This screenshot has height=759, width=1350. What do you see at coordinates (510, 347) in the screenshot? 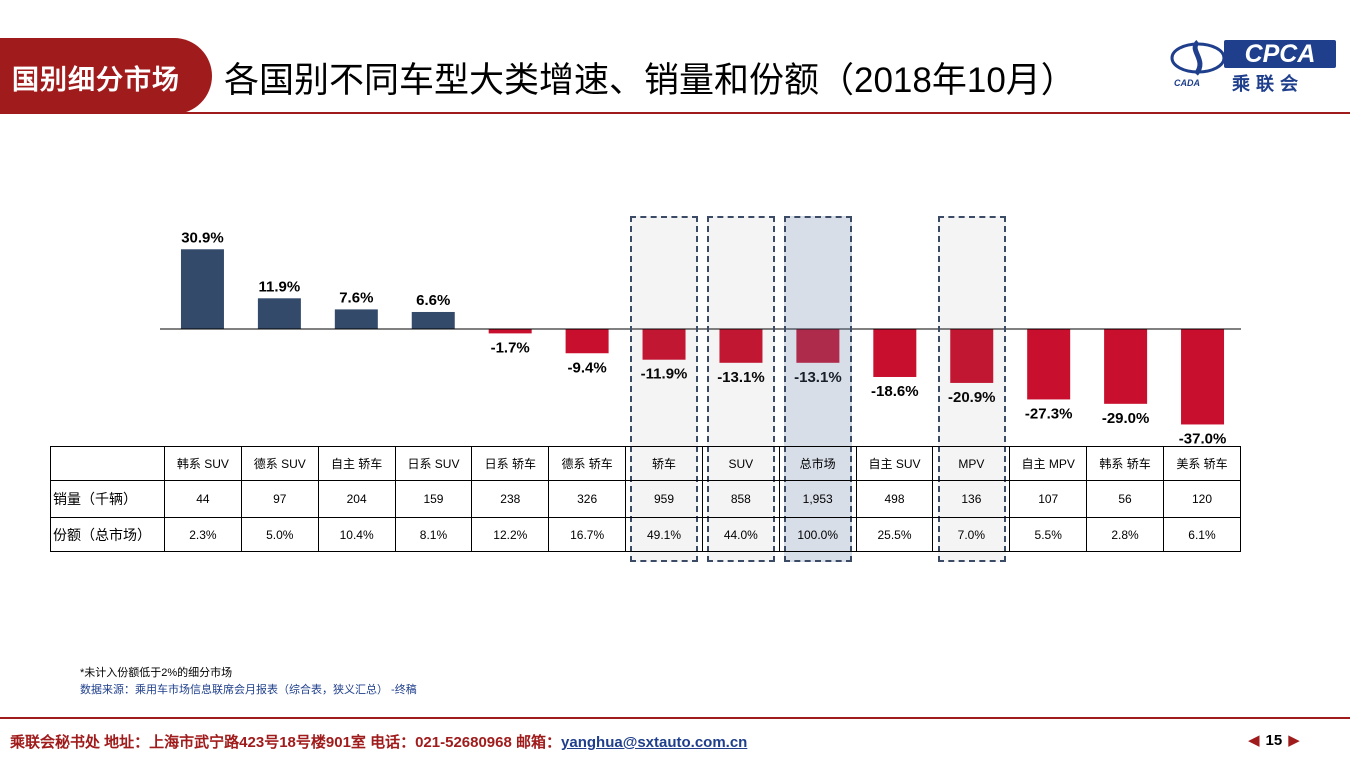
I see `bar-label-4: -1.7%` at bounding box center [510, 347].